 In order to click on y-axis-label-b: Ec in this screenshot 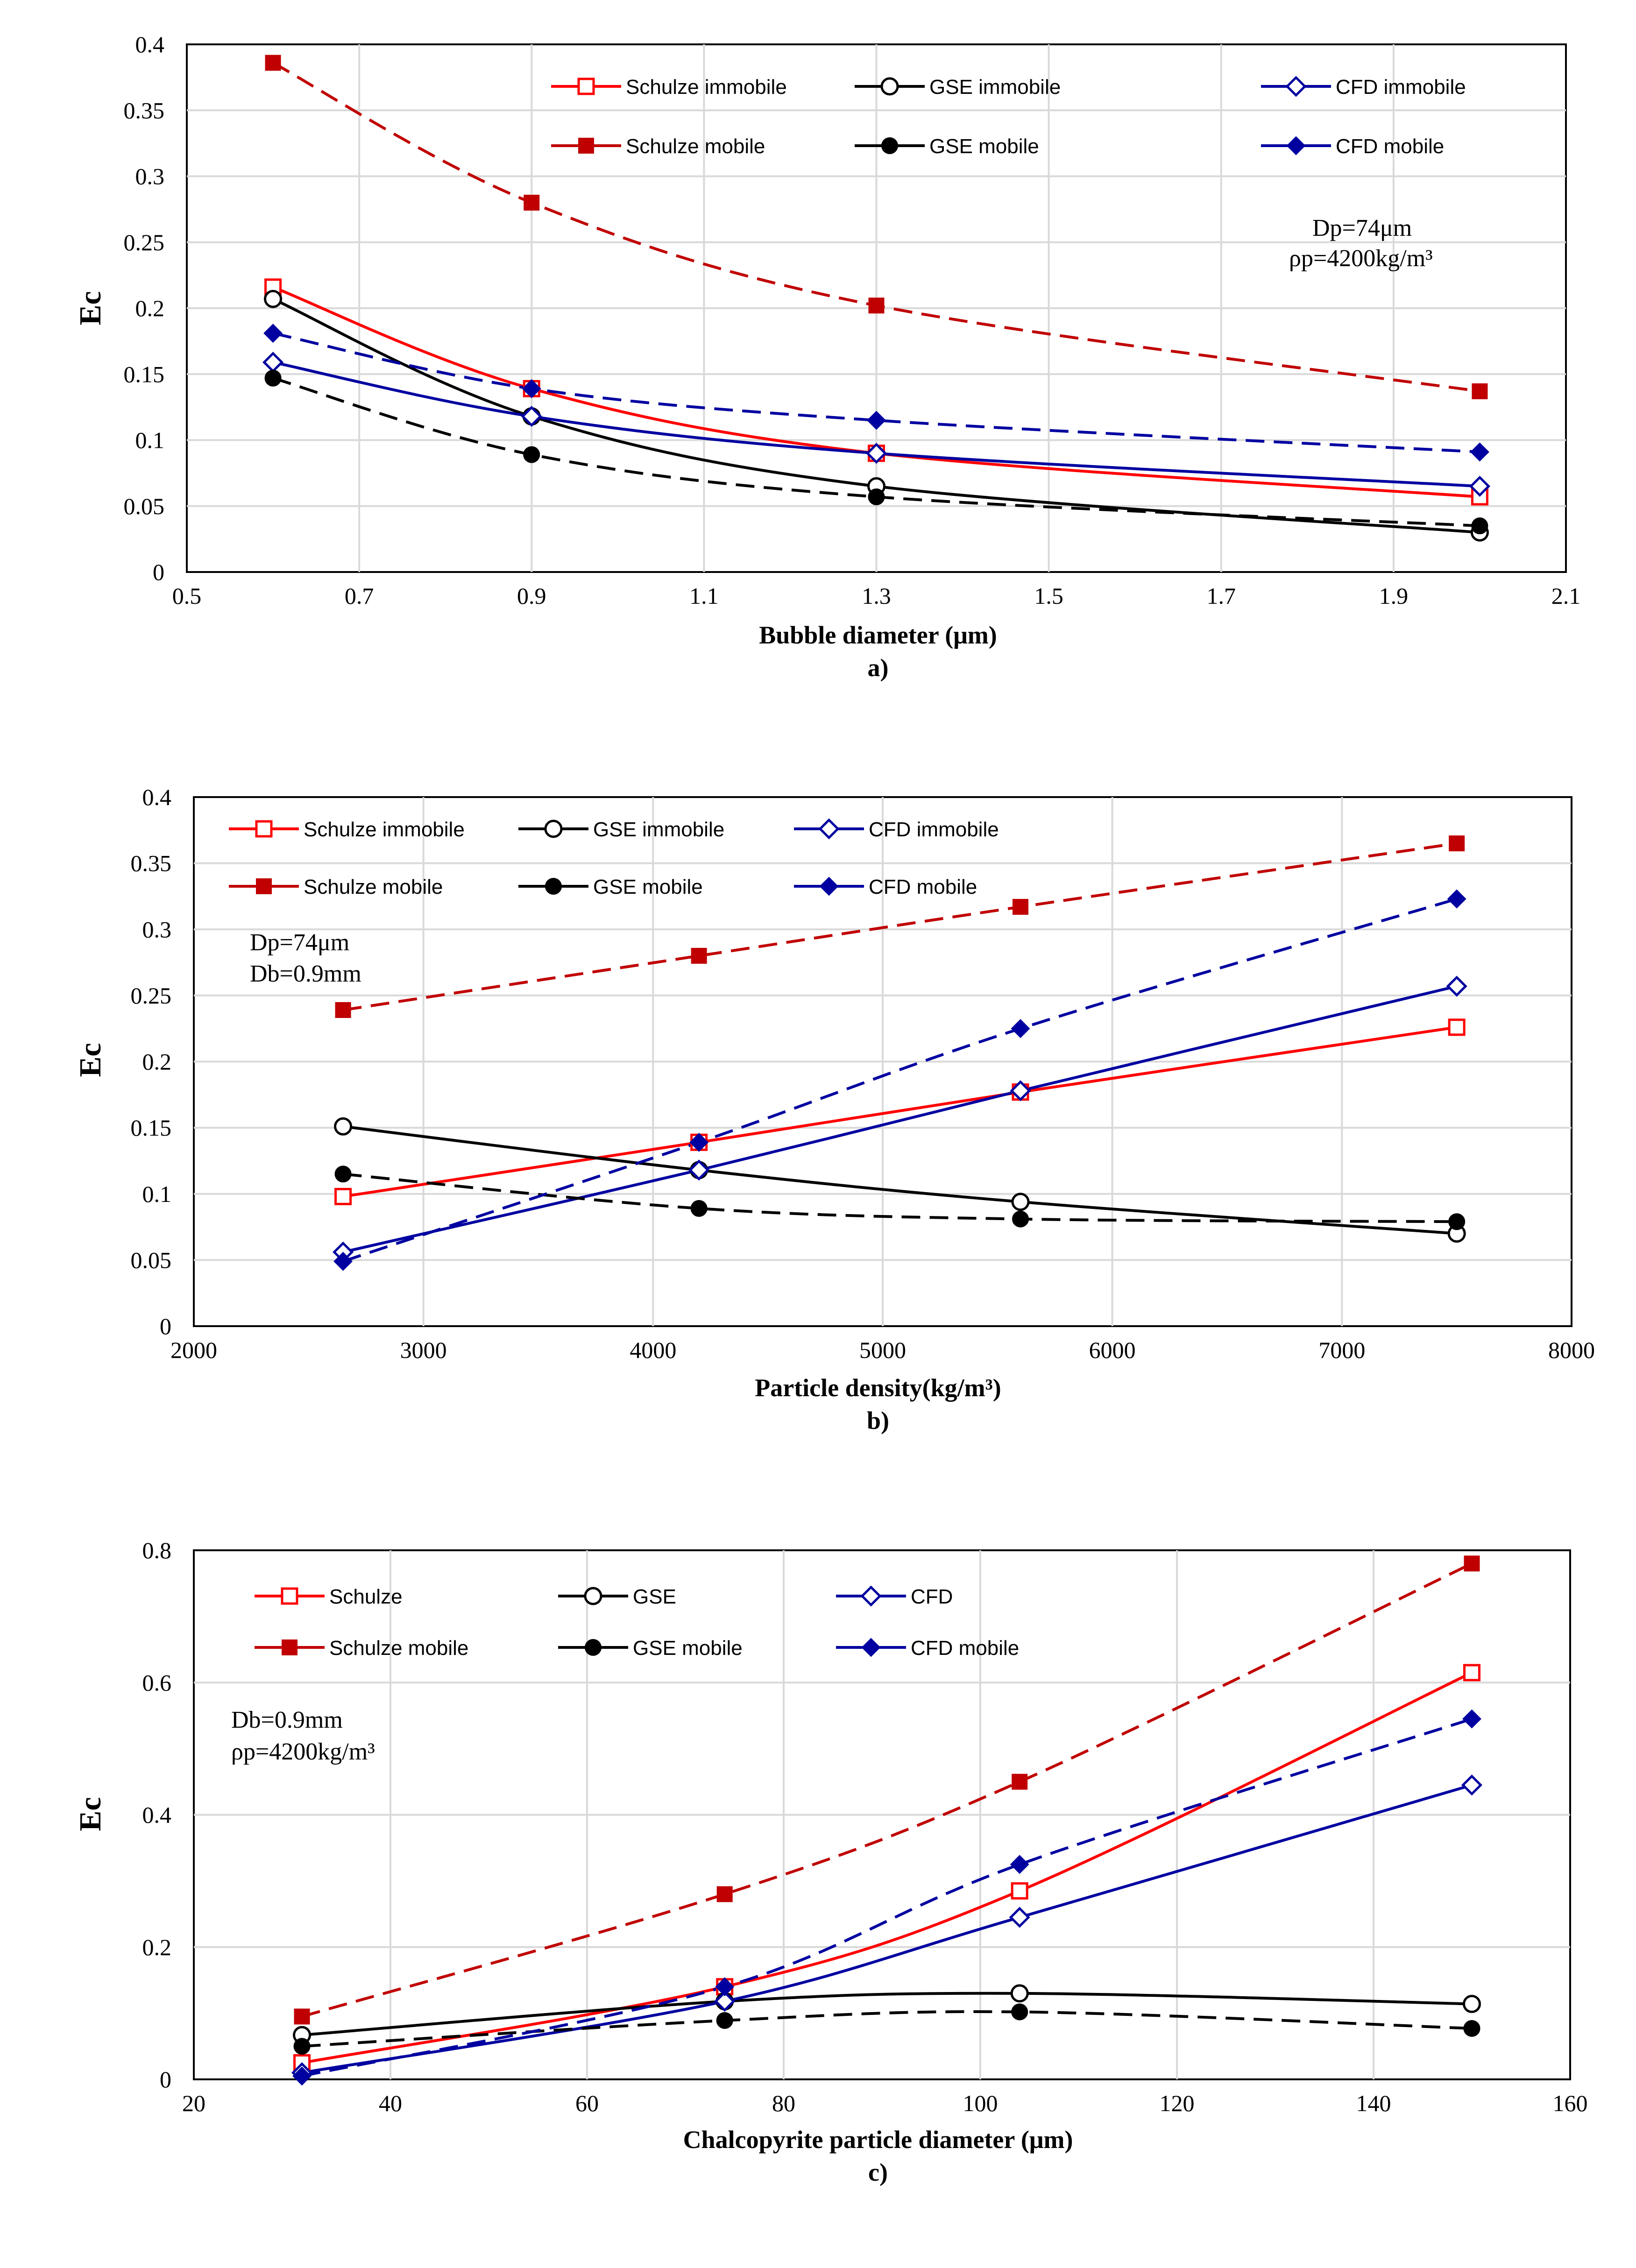, I will do `click(90, 1060)`.